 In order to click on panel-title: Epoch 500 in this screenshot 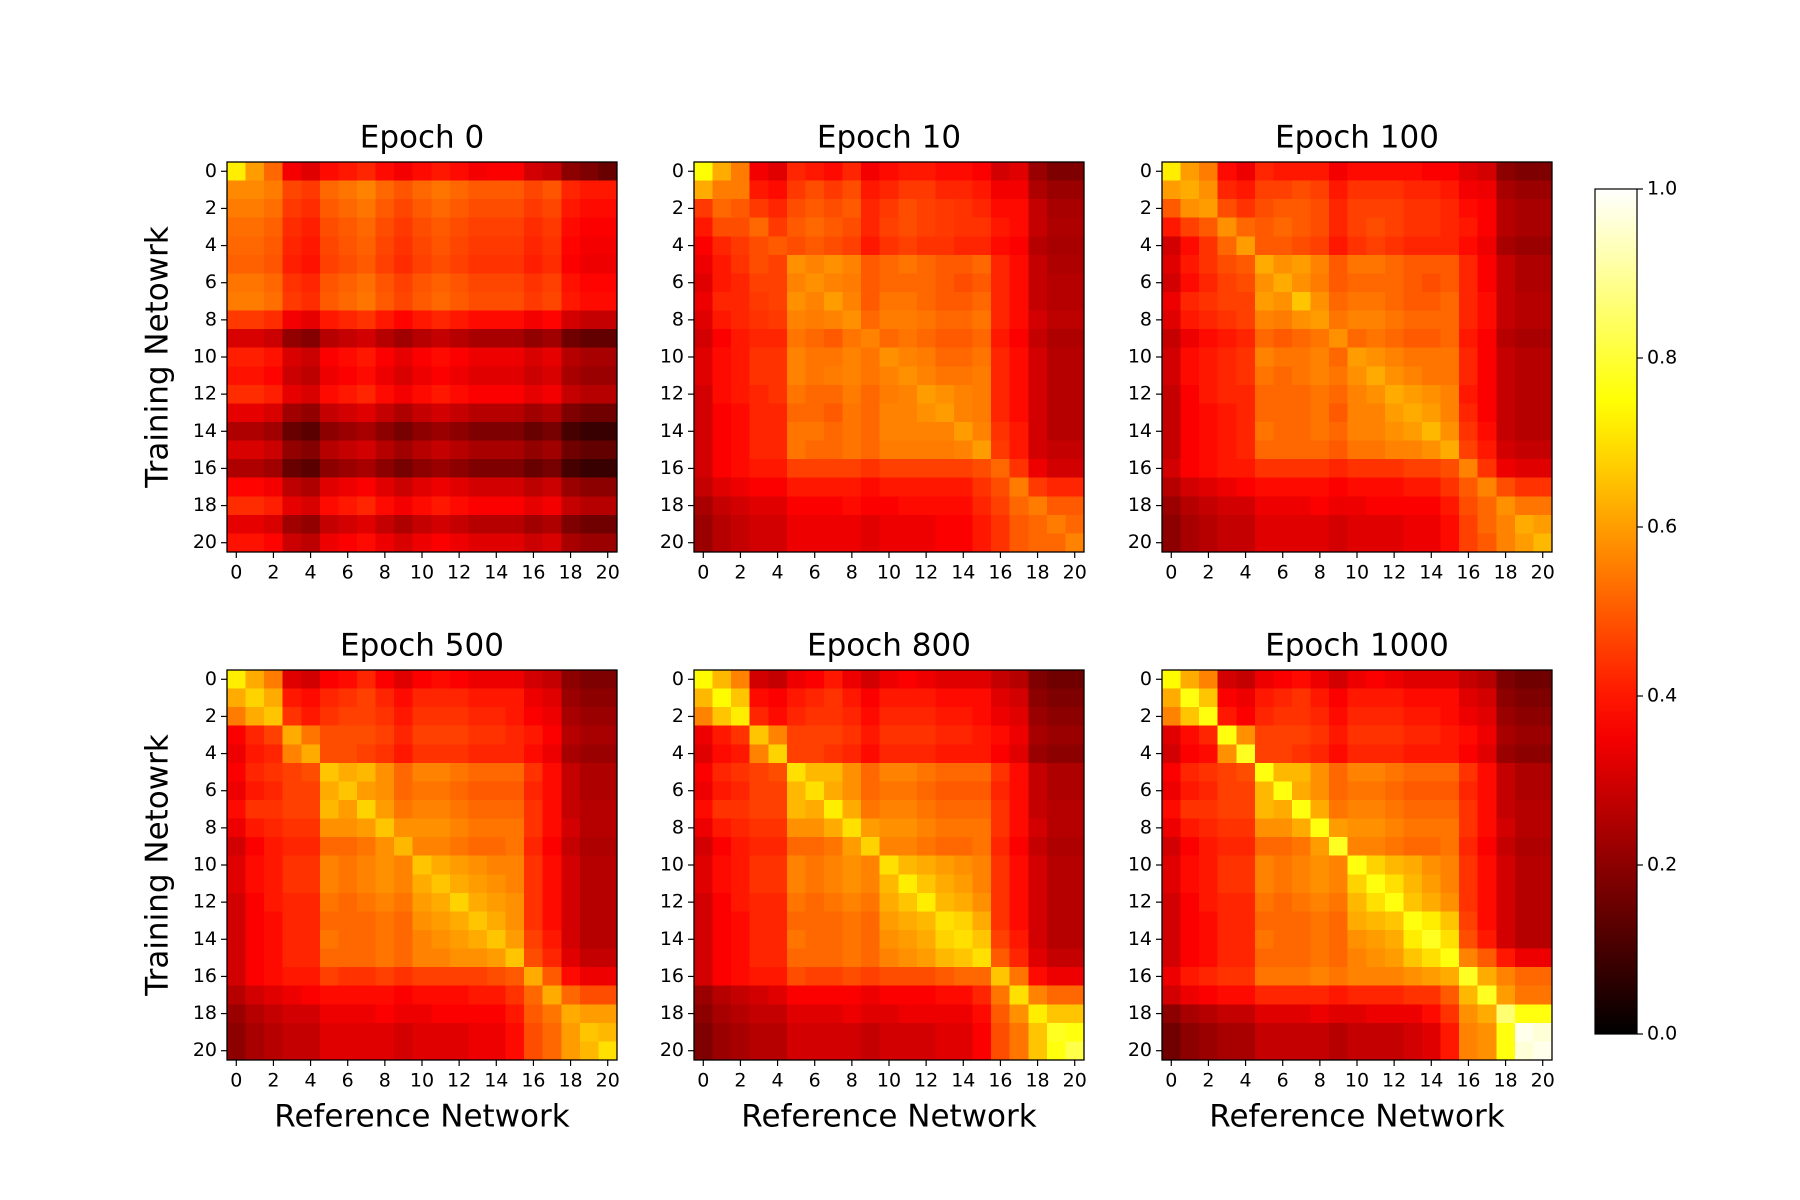, I will do `click(422, 646)`.